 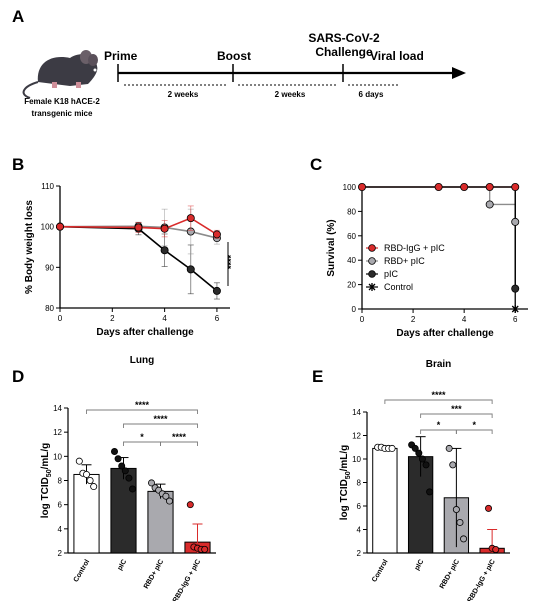 What do you see at coordinates (47, 186) in the screenshot?
I see `y-tick-label: 110` at bounding box center [47, 186].